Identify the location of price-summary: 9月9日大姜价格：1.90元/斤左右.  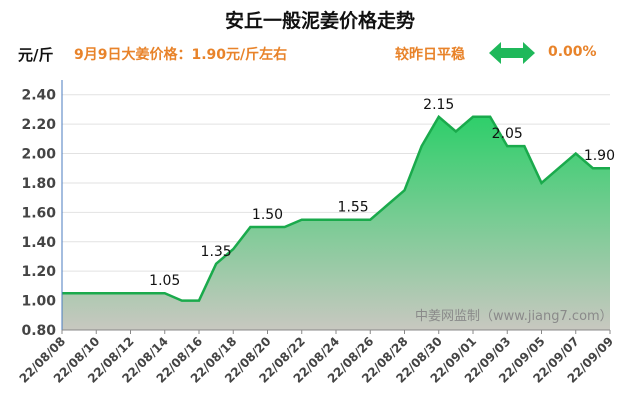
(181, 55).